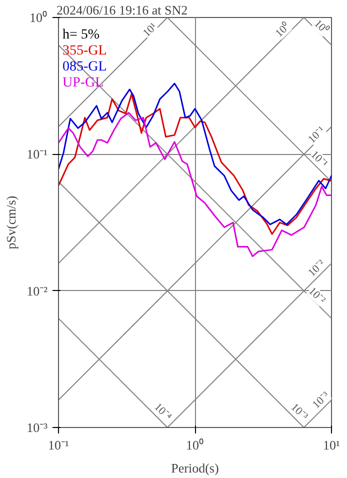  What do you see at coordinates (59, 445) in the screenshot?
I see `x-tick-label: 10⁻¹` at bounding box center [59, 445].